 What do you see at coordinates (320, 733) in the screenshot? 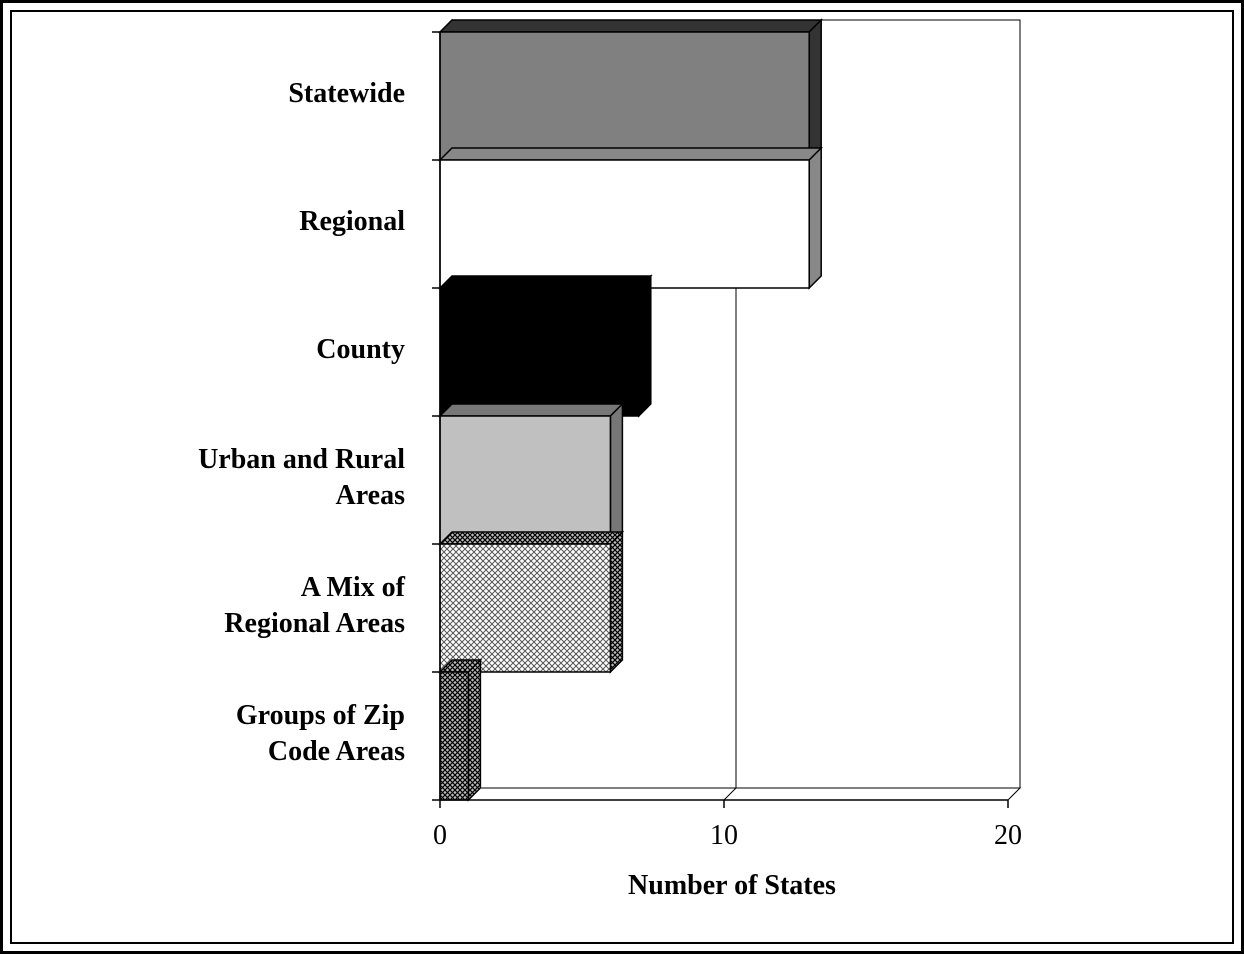
I see `category-label: Groups of Zip Code Areas` at bounding box center [320, 733].